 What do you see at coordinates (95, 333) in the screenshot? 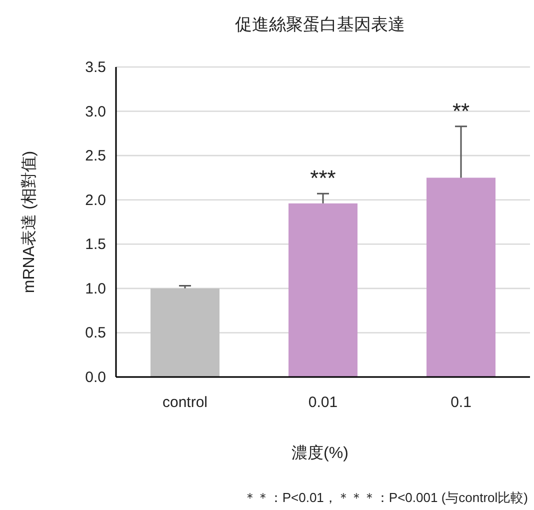
I see `y-tick-label: 0.5` at bounding box center [95, 333].